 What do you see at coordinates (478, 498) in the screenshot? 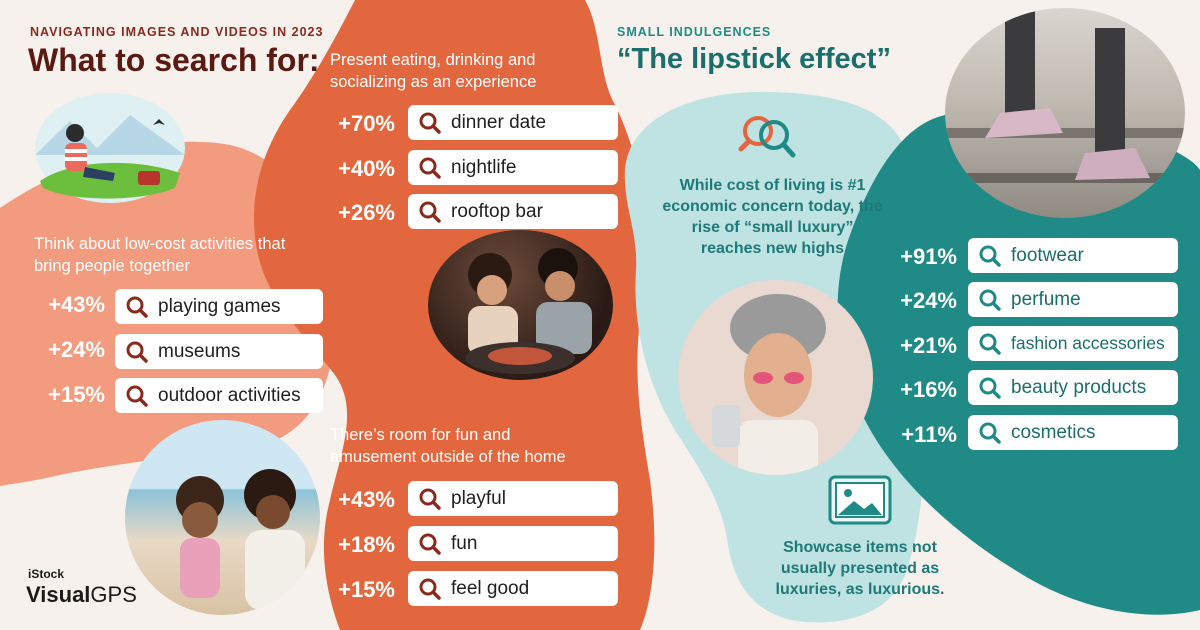
I see `search-term: playful` at bounding box center [478, 498].